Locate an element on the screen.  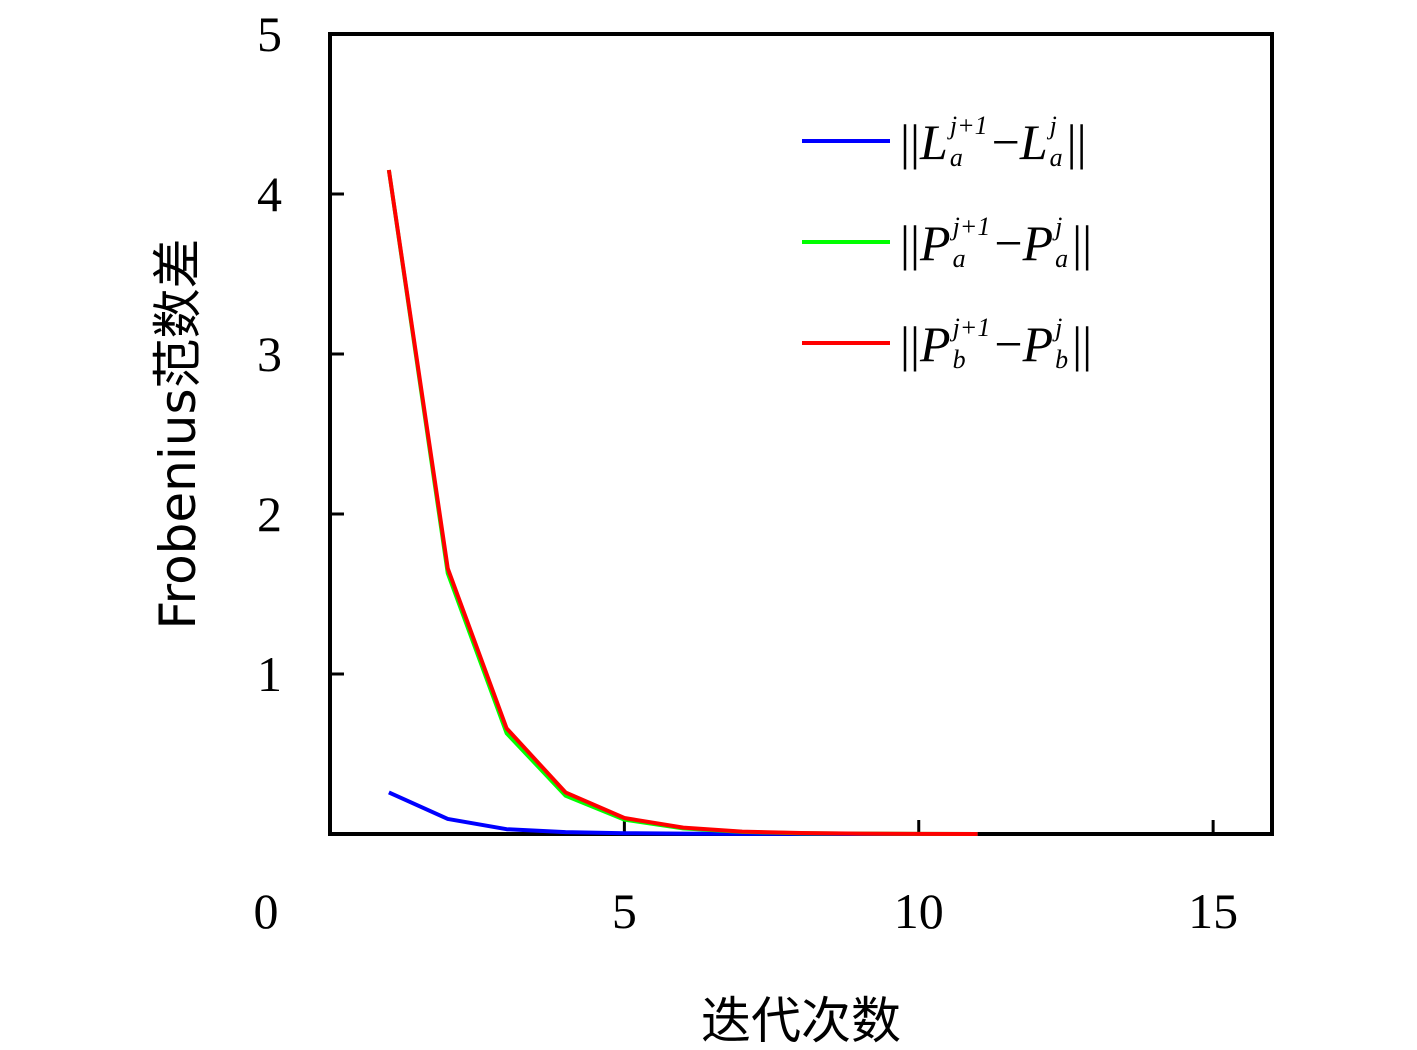
x-tick-label: 5 is located at coordinates (624, 911).